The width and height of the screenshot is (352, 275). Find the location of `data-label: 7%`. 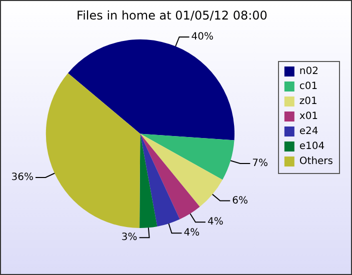

data-label: 7% is located at coordinates (260, 164).